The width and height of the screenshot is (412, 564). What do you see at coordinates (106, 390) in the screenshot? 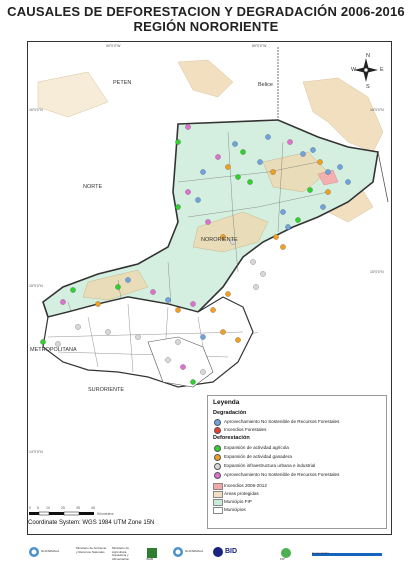
I see `label-suroriente: SURORIENTE` at bounding box center [106, 390].